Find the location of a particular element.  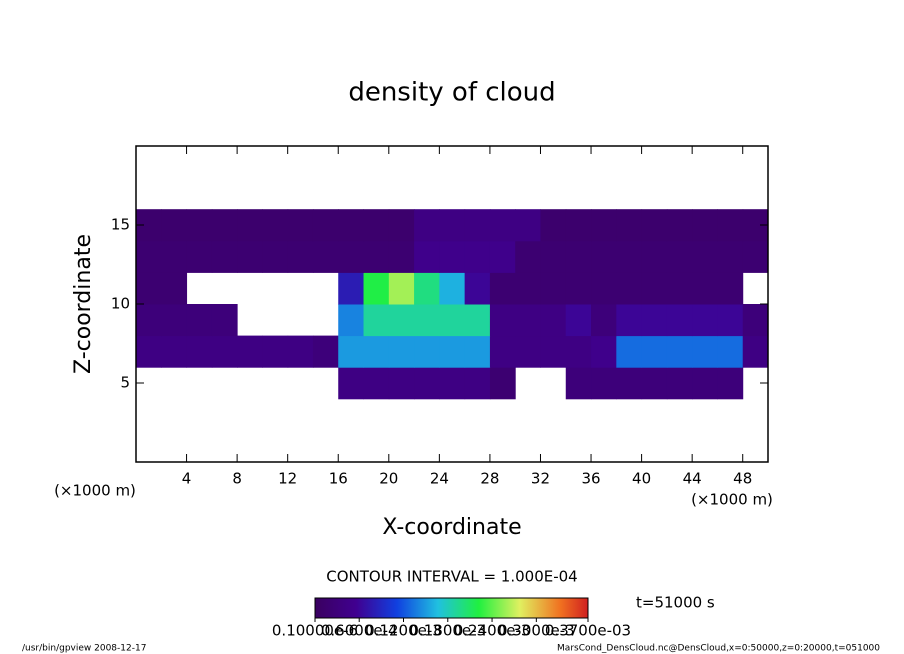

colorbar-tick-label: 0.3700e-03 is located at coordinates (588, 631).